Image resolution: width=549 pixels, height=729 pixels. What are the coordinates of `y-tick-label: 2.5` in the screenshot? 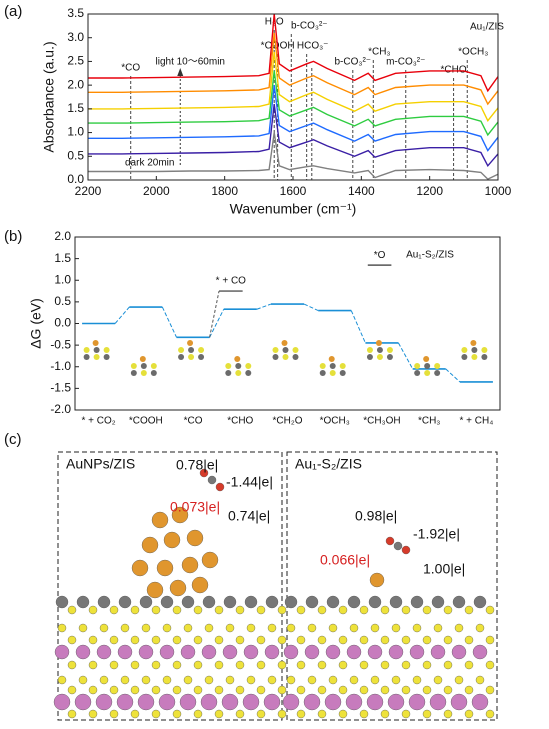 It's located at (75, 61).